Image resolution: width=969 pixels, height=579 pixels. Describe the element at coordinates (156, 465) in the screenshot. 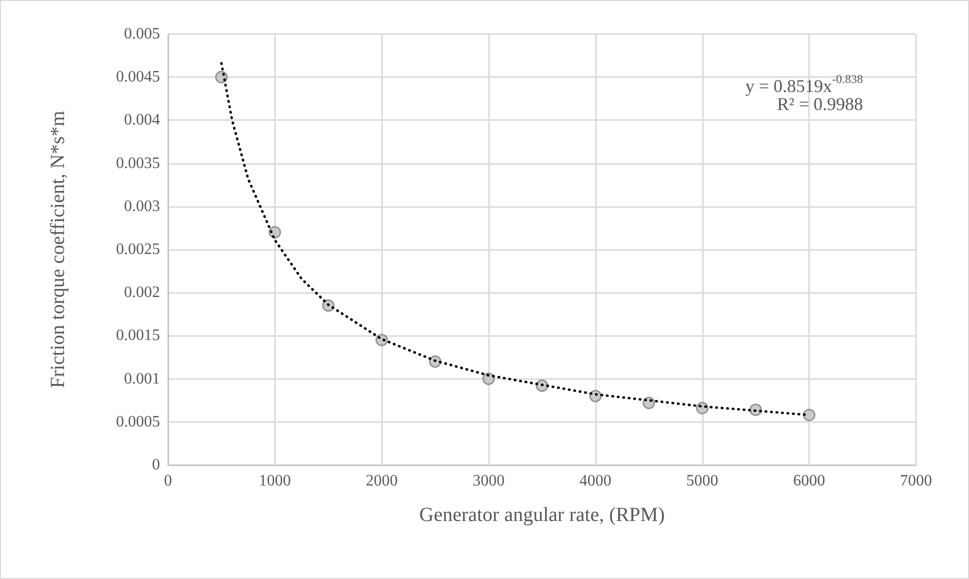

I see `y-tick-label: 0` at that location.